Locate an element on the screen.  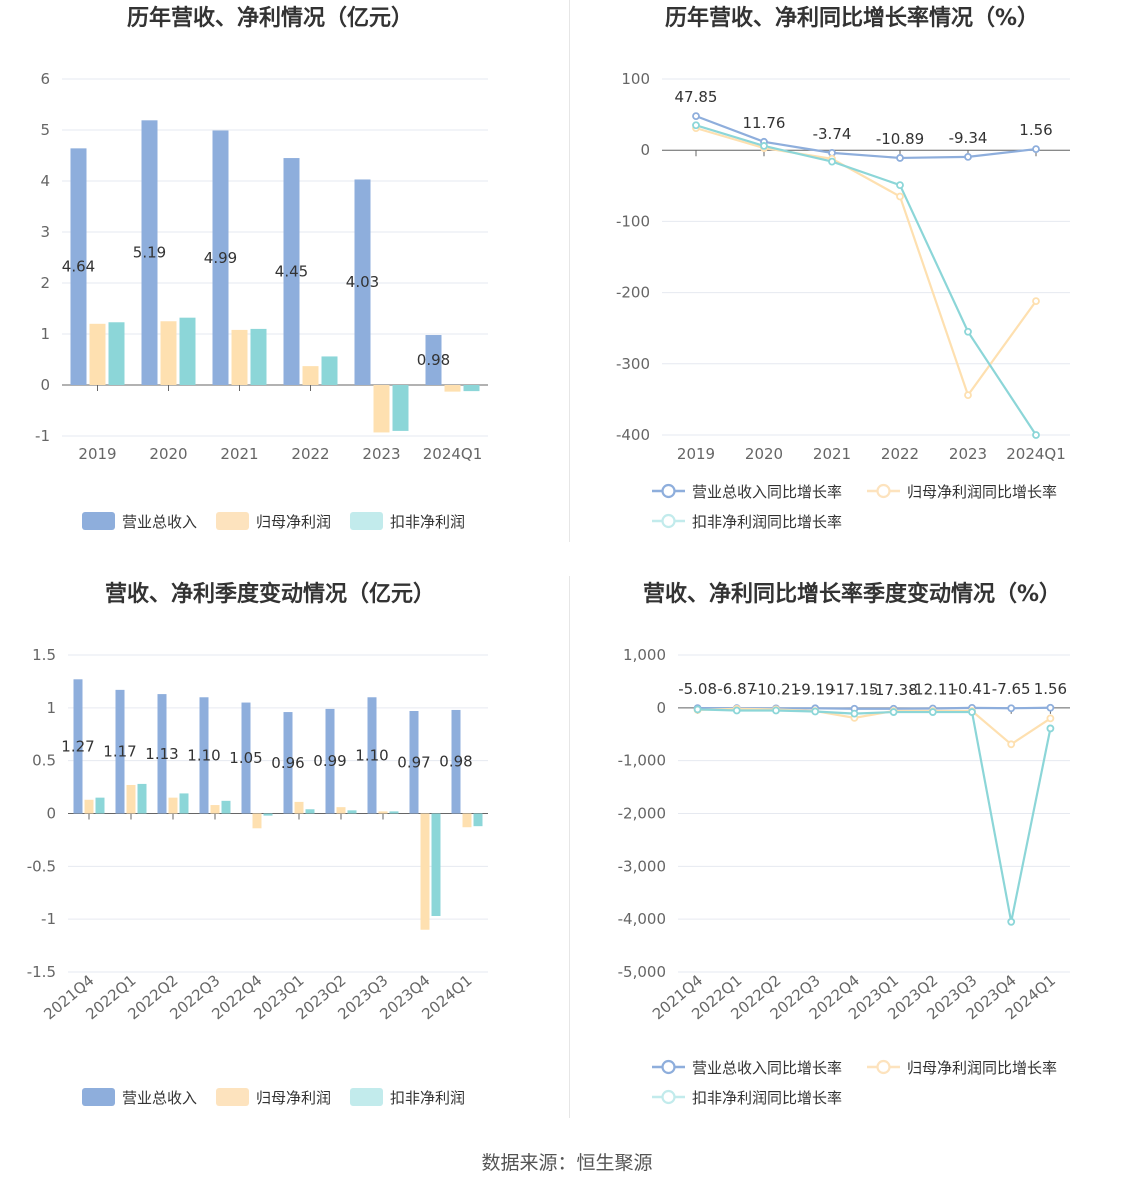
data-label: -3.74 is located at coordinates (832, 134).